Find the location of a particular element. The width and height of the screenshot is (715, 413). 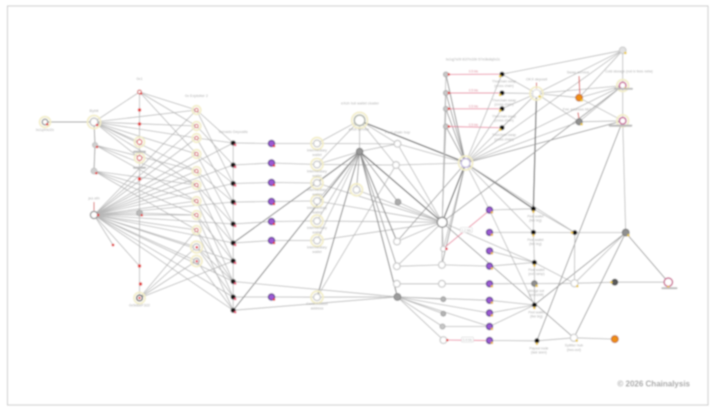

svg-text: 0x9d6eF322 is located at coordinates (139, 306).